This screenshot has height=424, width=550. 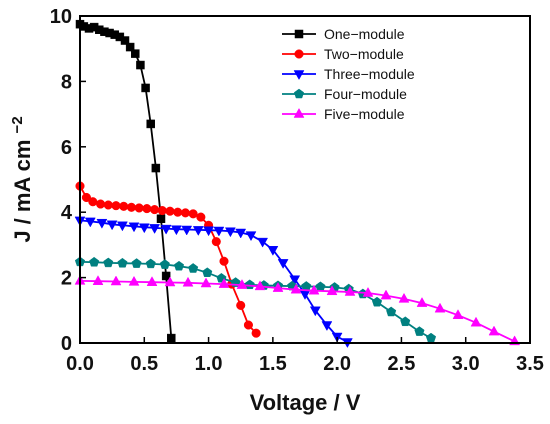 I want to click on y-tick-label: 2, so click(x=66, y=279).